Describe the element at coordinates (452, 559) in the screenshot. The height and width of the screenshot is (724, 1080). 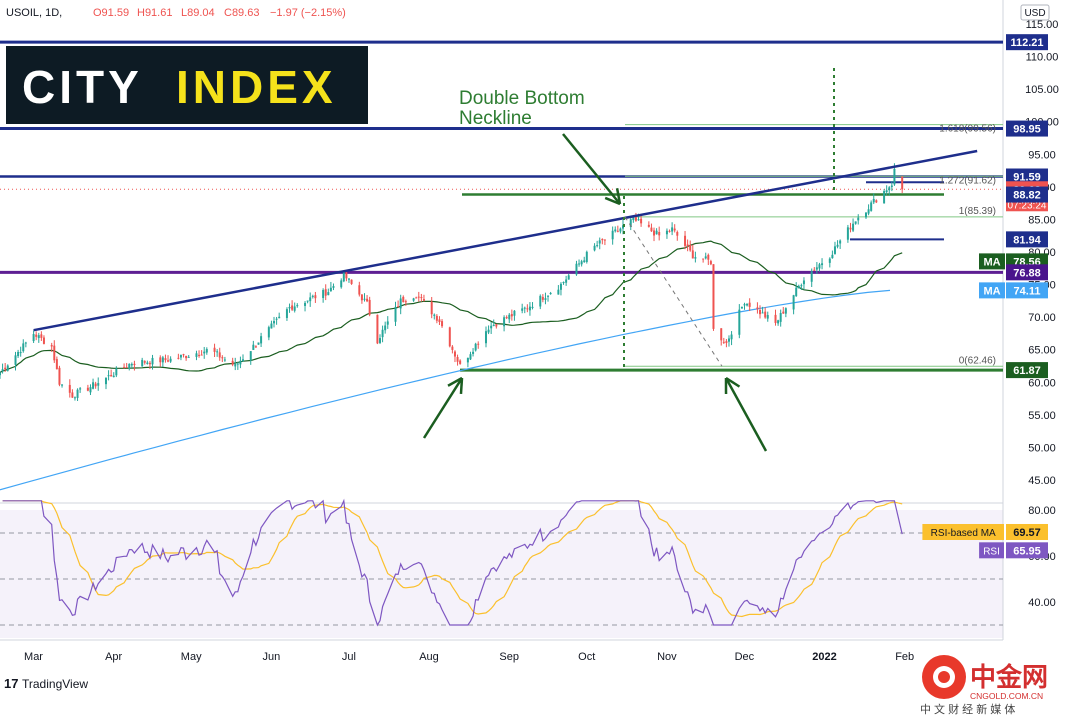
I see `rsi-ma-line` at that location.